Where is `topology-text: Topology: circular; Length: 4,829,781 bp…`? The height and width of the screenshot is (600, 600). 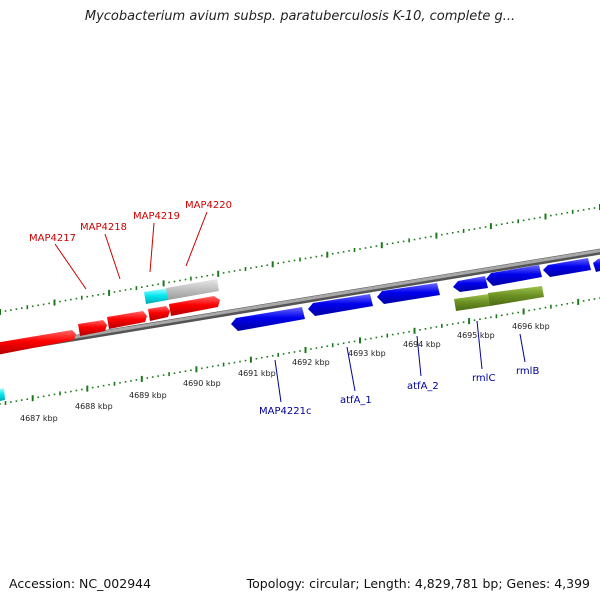
topology-text: Topology: circular; Length: 4,829,781 bp… is located at coordinates (418, 583).